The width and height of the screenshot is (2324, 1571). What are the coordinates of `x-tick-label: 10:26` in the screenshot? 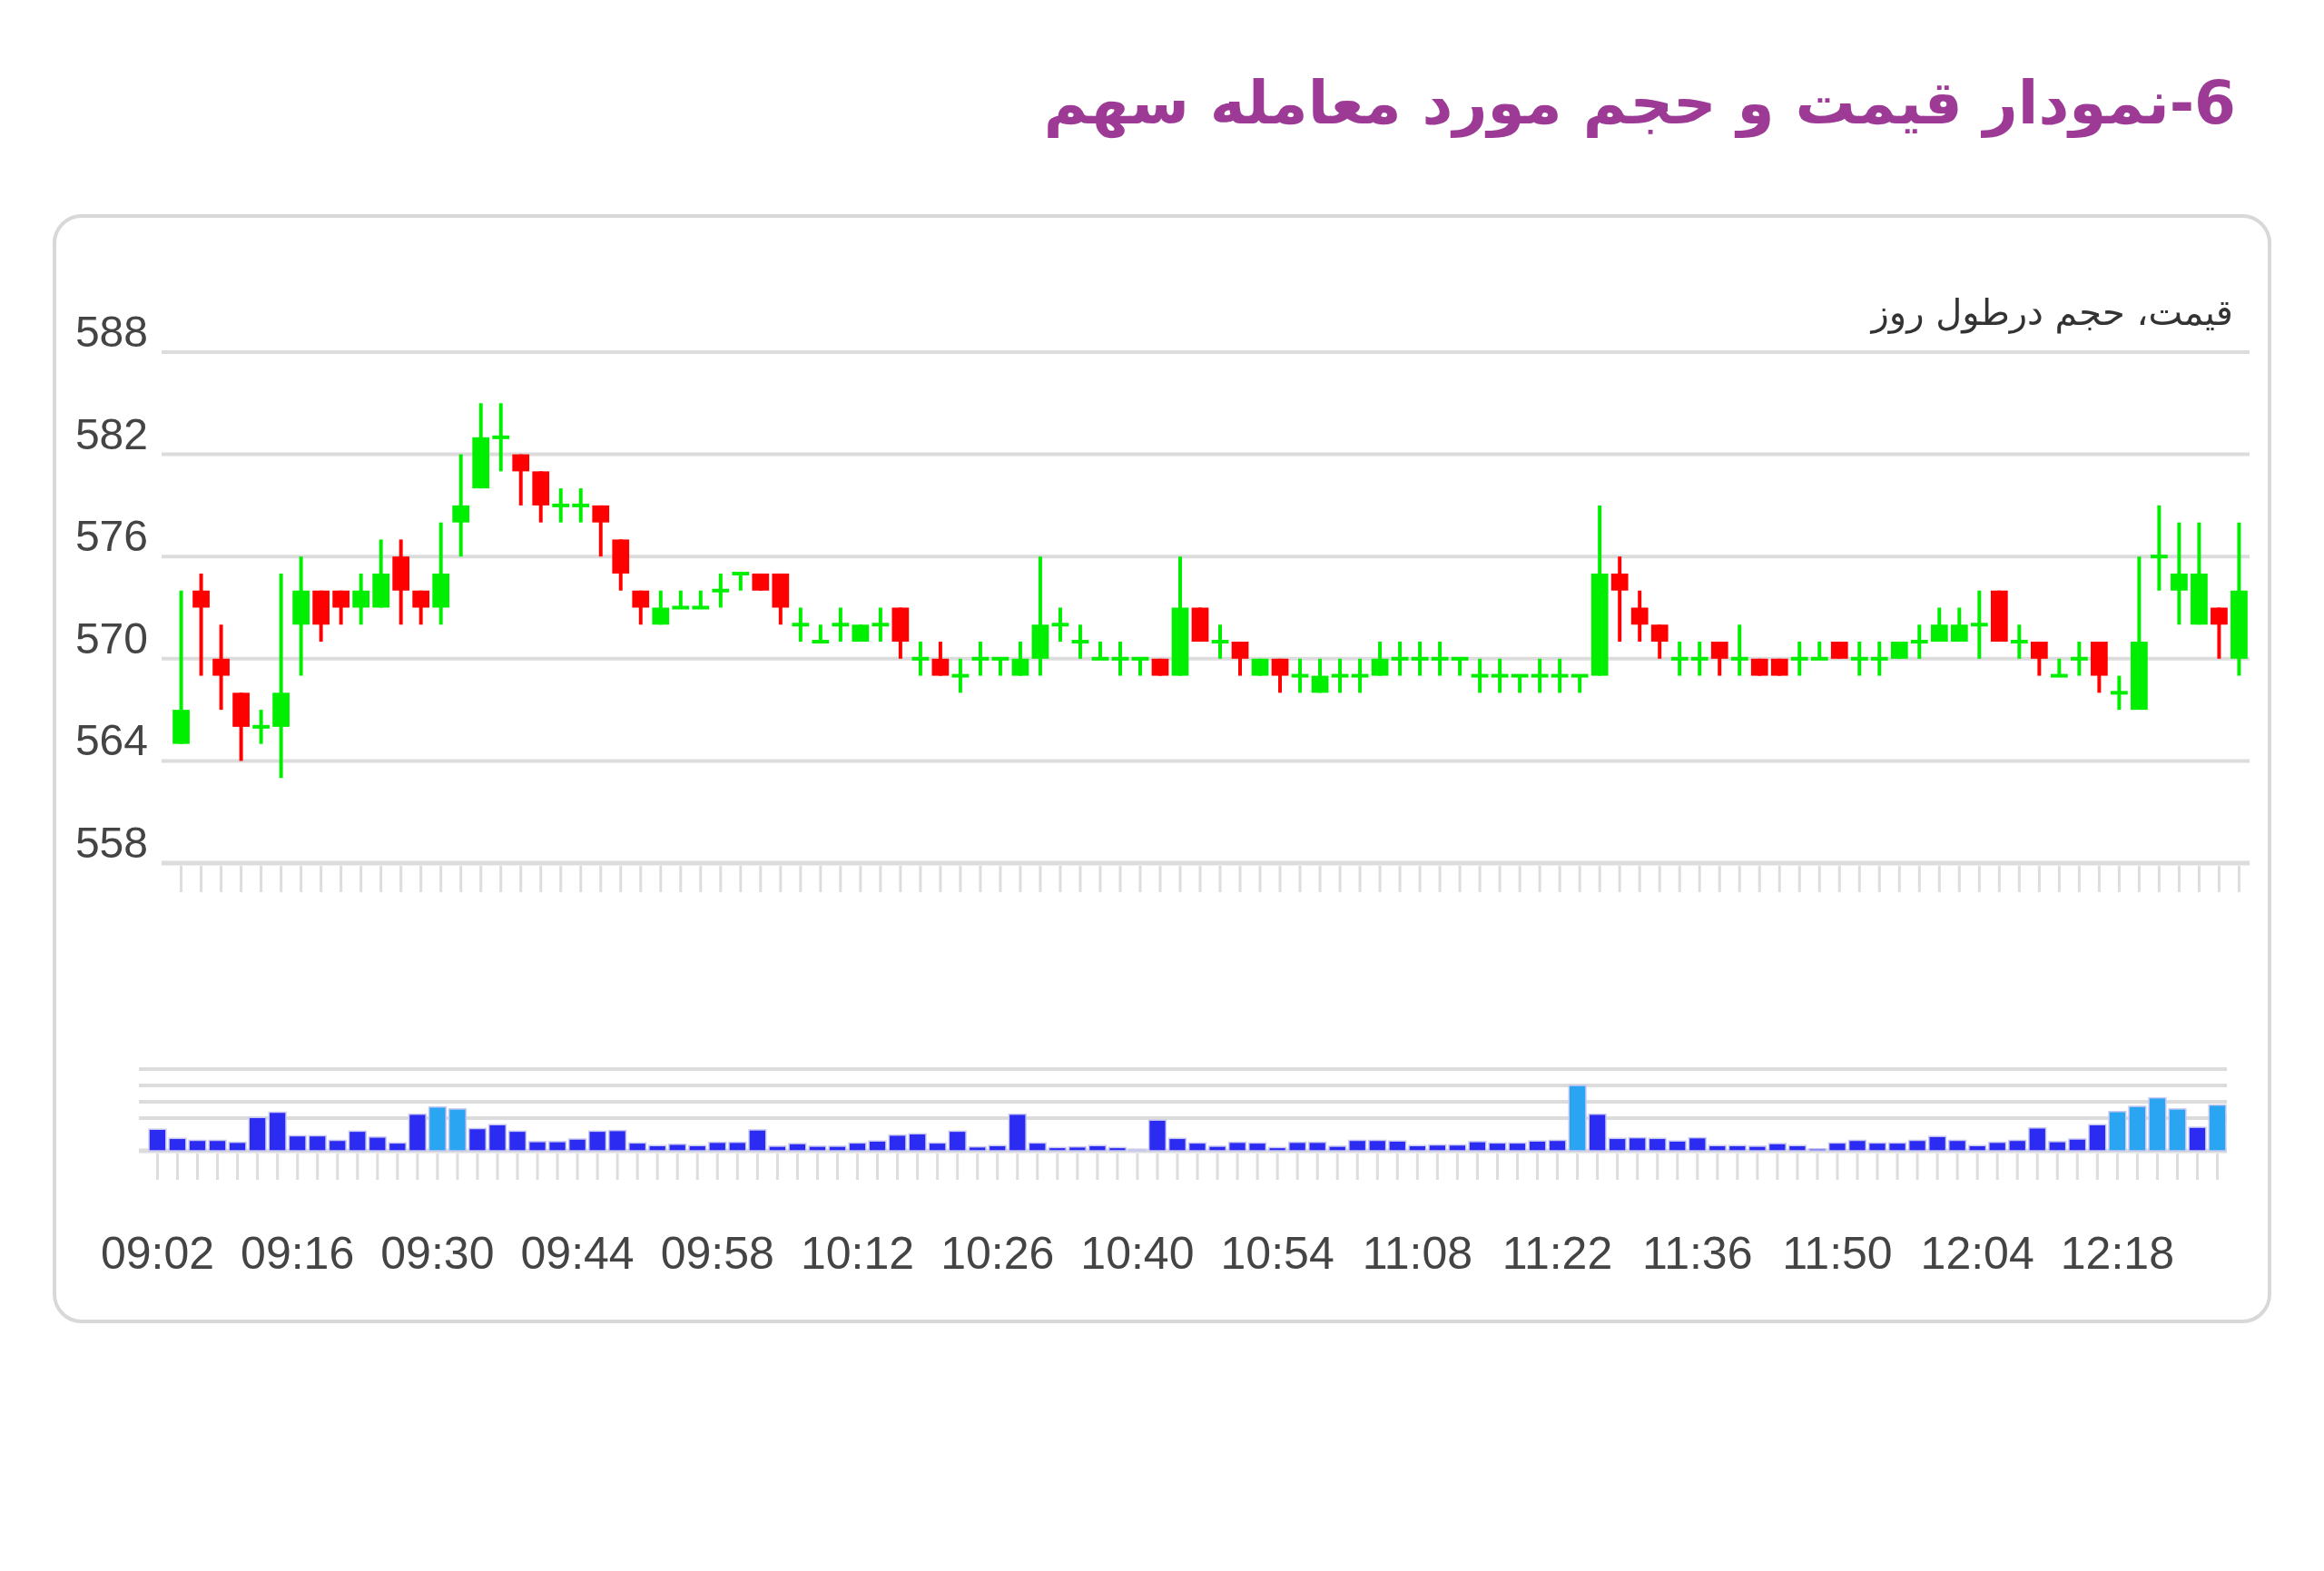 It's located at (997, 1253).